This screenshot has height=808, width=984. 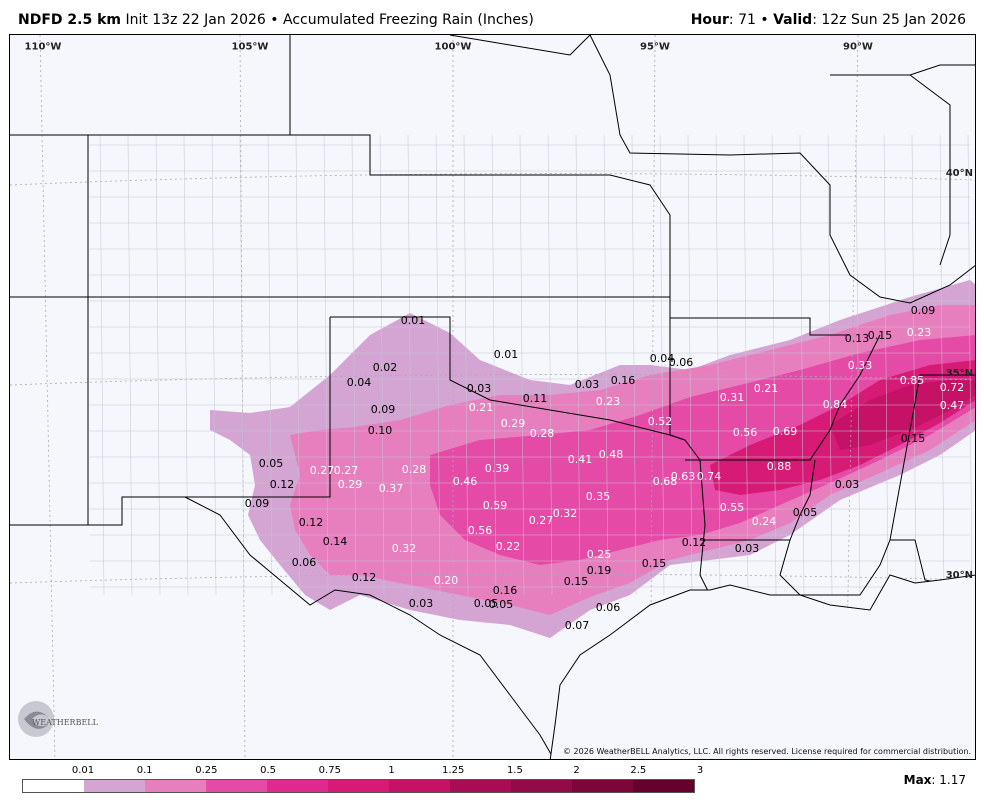 What do you see at coordinates (742, 20) in the screenshot?
I see `hour-value: : 71` at bounding box center [742, 20].